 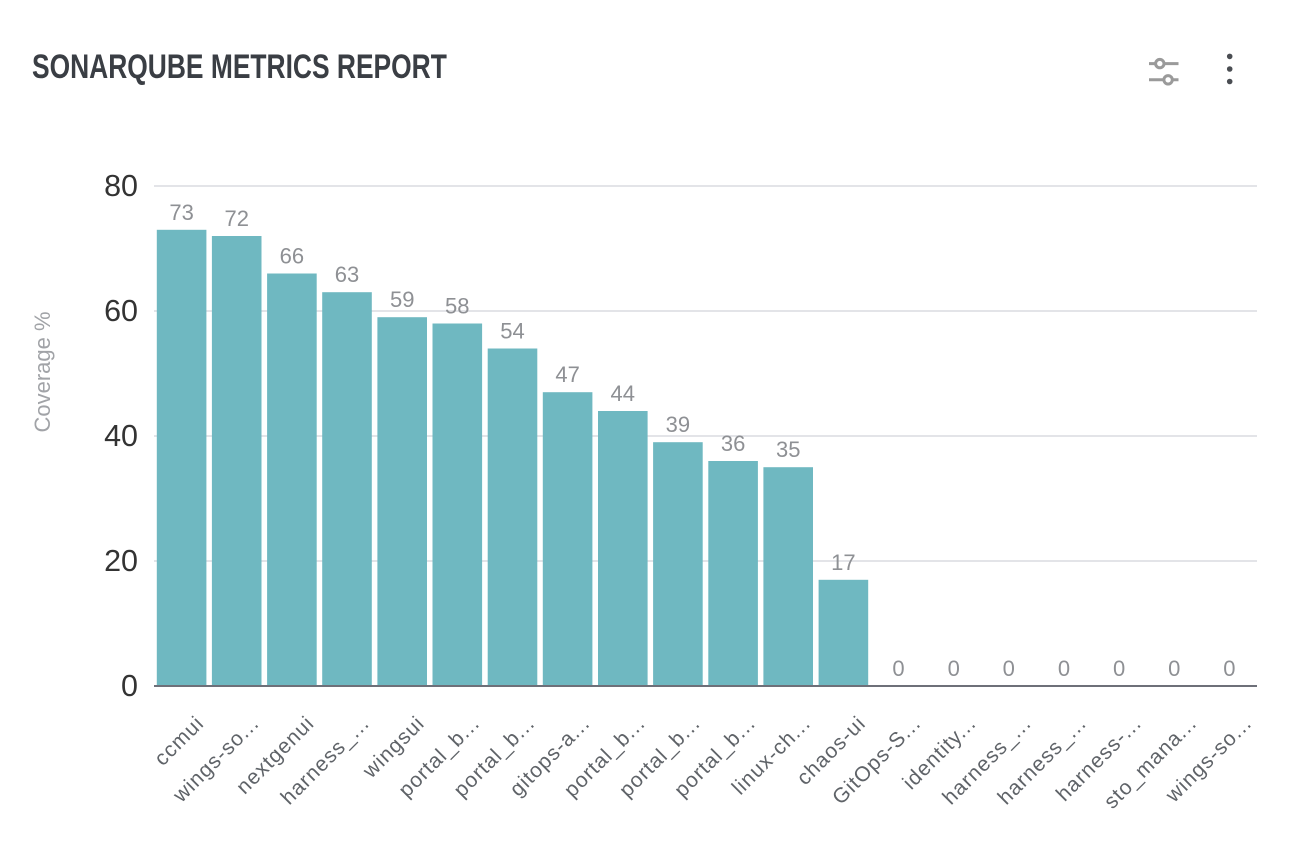 I want to click on svg-text: 73, so click(x=181, y=212).